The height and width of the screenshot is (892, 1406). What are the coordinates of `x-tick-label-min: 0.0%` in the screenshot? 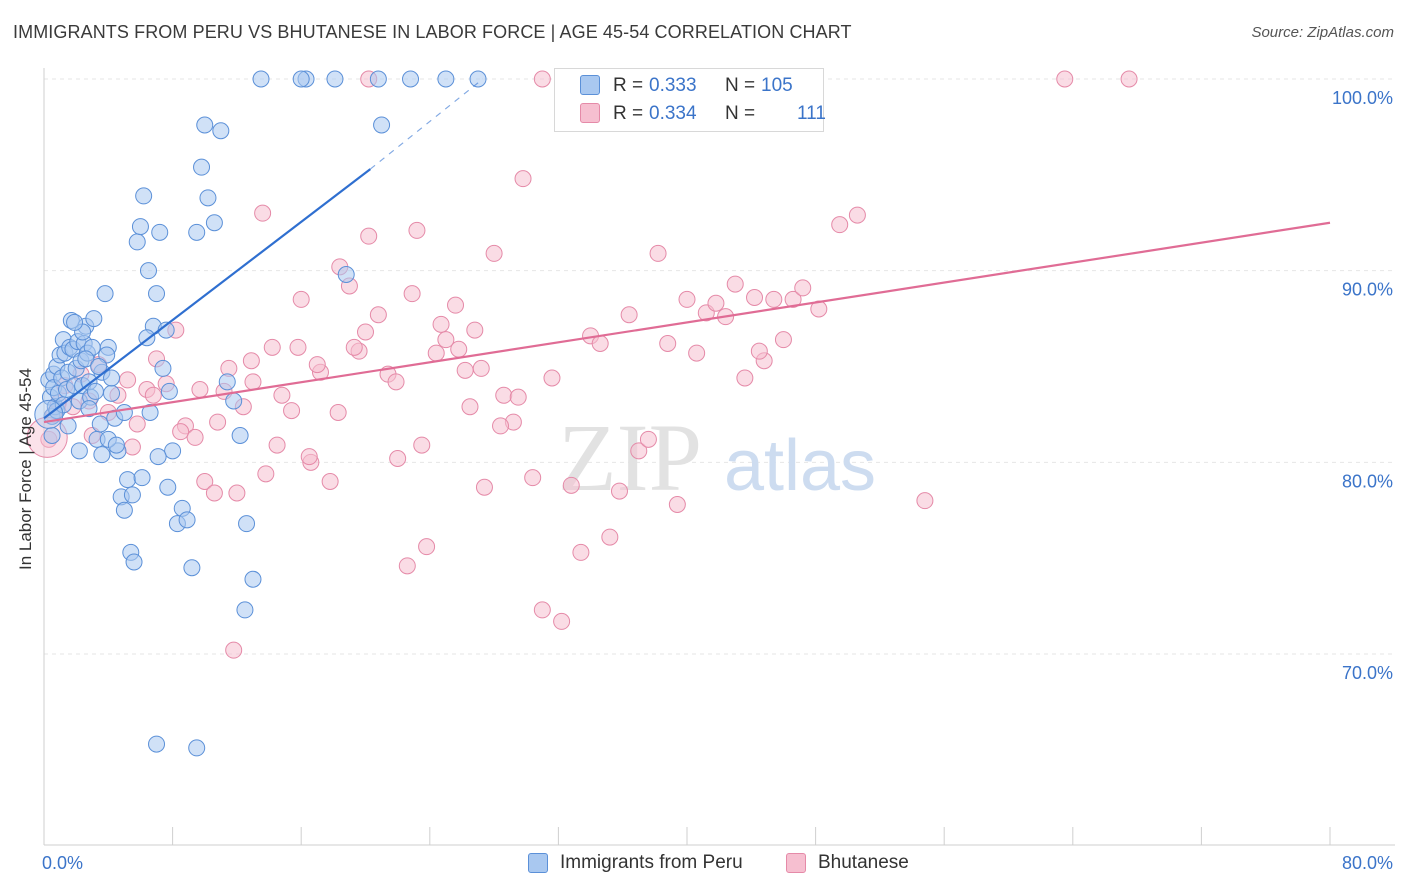 It's located at (62, 863).